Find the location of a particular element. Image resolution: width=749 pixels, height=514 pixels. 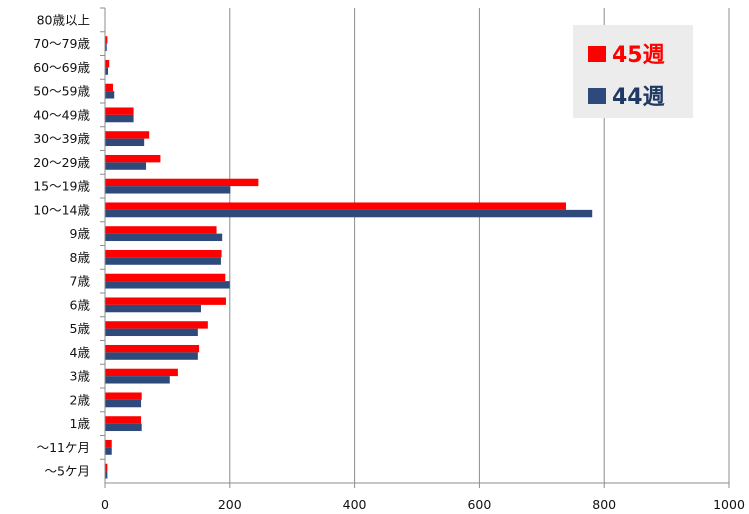

y-category-label-6: 20〜29歳 is located at coordinates (61, 162).